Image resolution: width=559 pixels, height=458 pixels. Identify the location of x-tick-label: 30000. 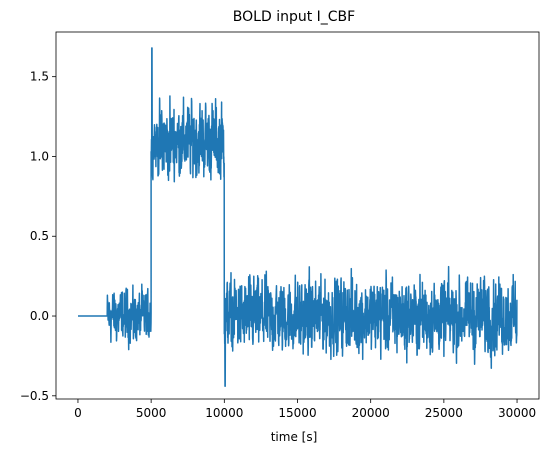
(517, 413).